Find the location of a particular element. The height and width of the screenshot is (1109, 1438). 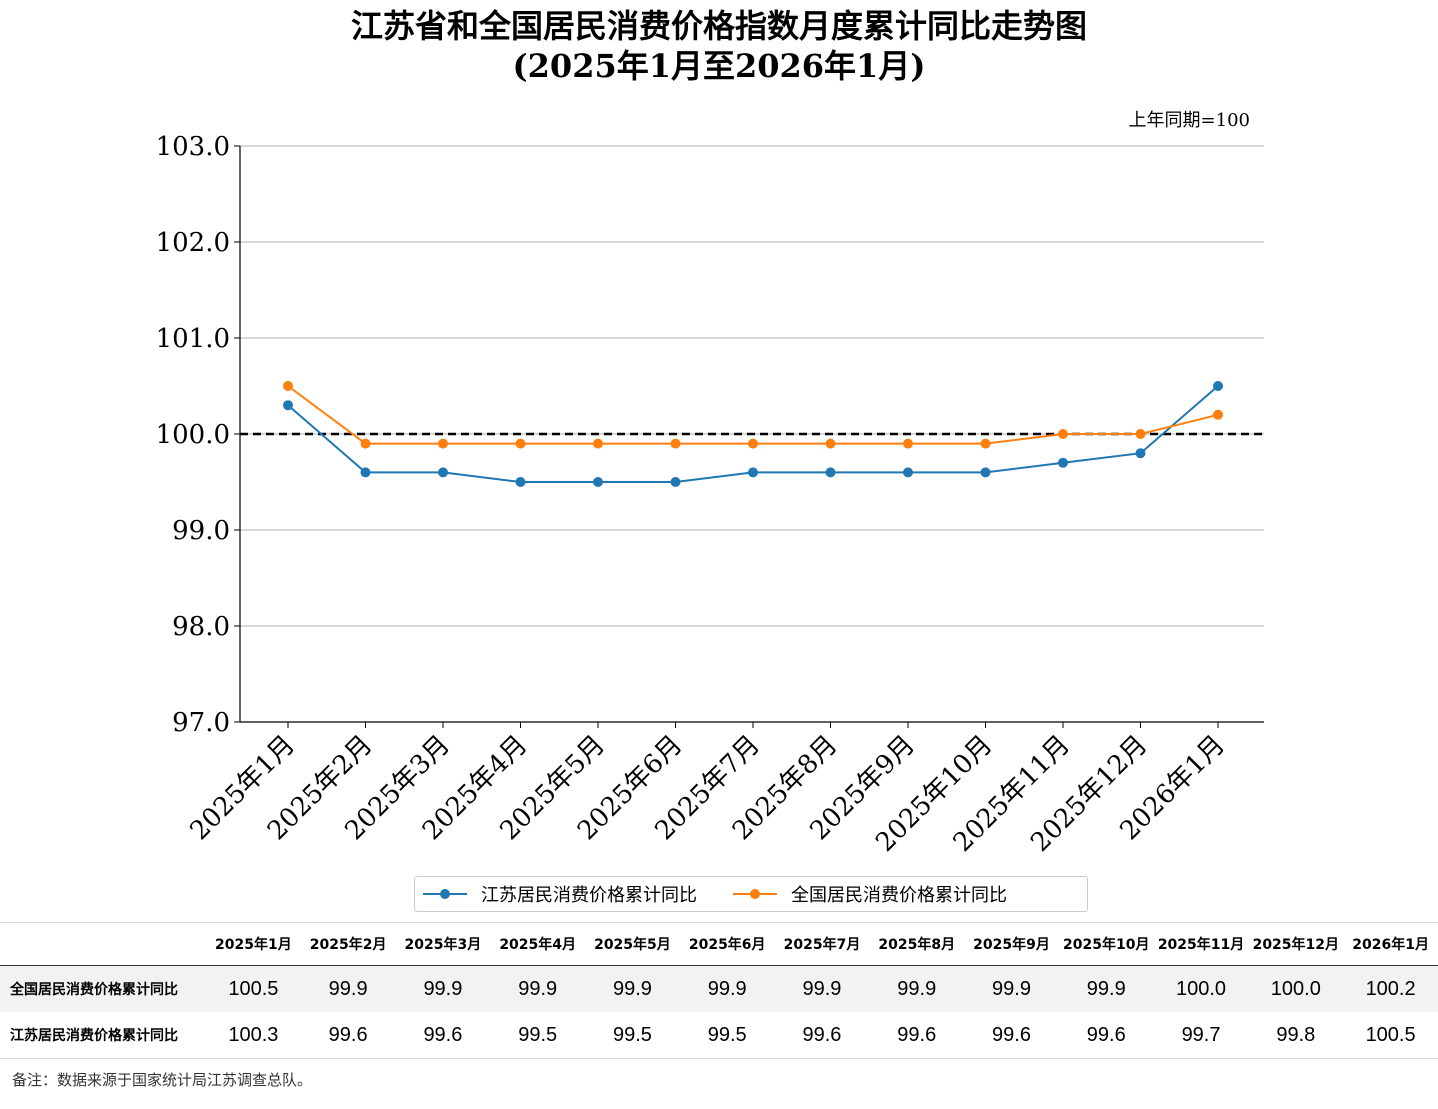

table-column-header: 2025年12月 is located at coordinates (1296, 944).